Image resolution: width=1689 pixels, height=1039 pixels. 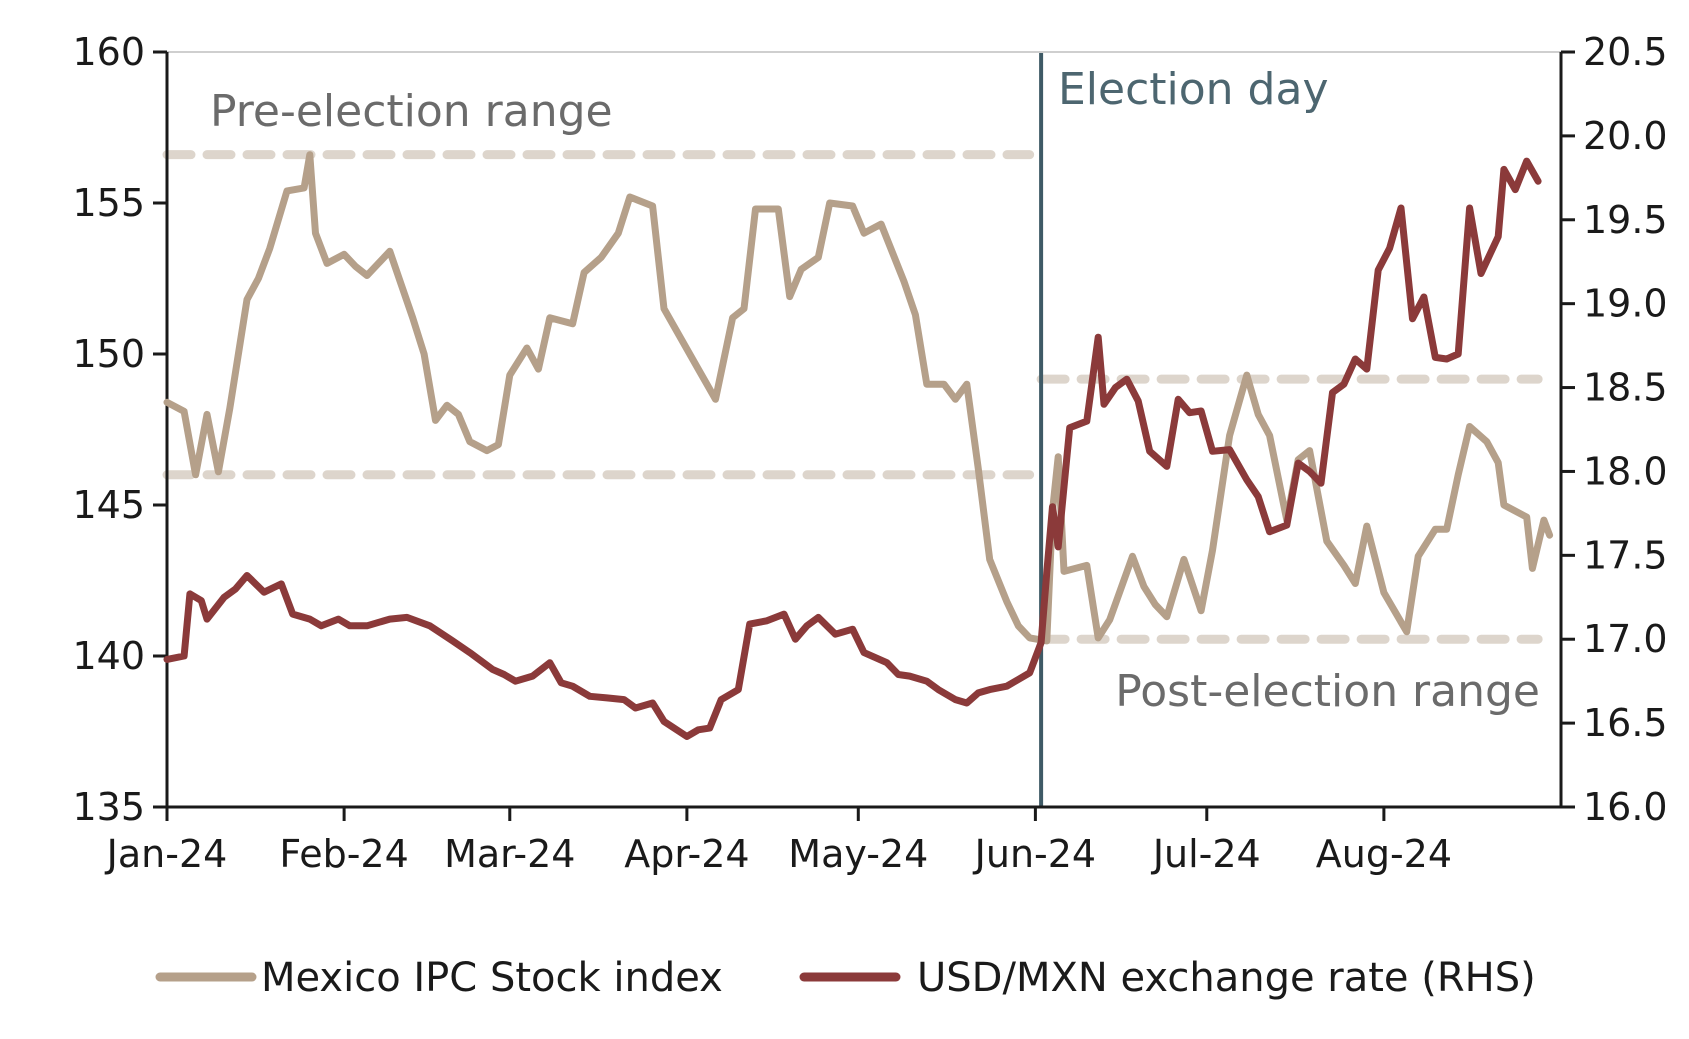 I want to click on right-tick-label: 17.0, so click(x=1625, y=639).